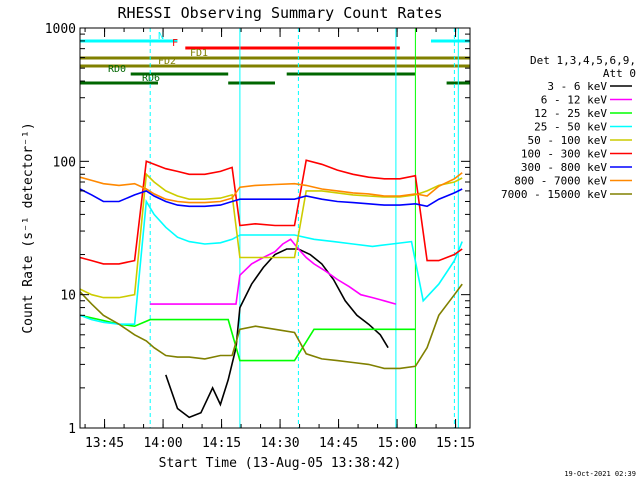 This screenshot has width=640, height=480. I want to click on legend-header: Det 1,3,4,5,6,9,, so click(583, 60).